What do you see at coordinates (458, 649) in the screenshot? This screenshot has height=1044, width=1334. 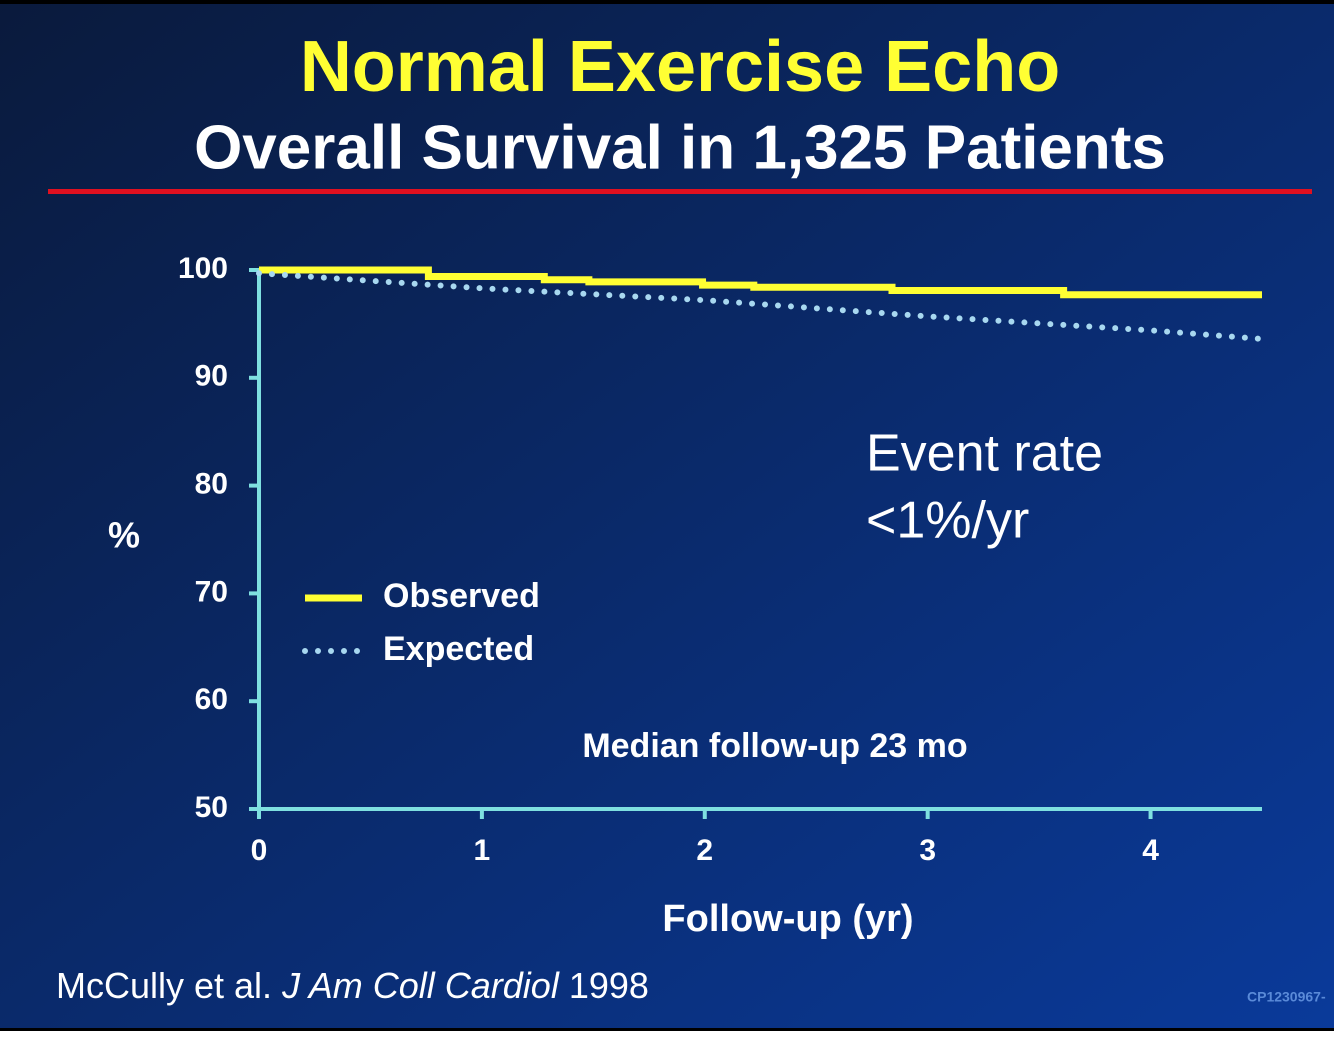 I see `legend-label: Expected` at bounding box center [458, 649].